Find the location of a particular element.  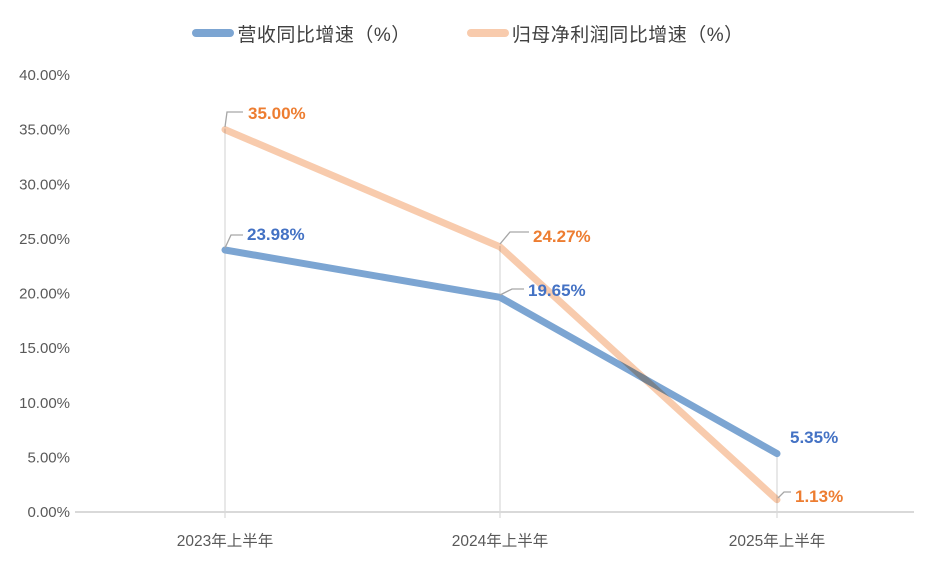

x-axis-category-label-2: 2025年上半年 is located at coordinates (777, 541).